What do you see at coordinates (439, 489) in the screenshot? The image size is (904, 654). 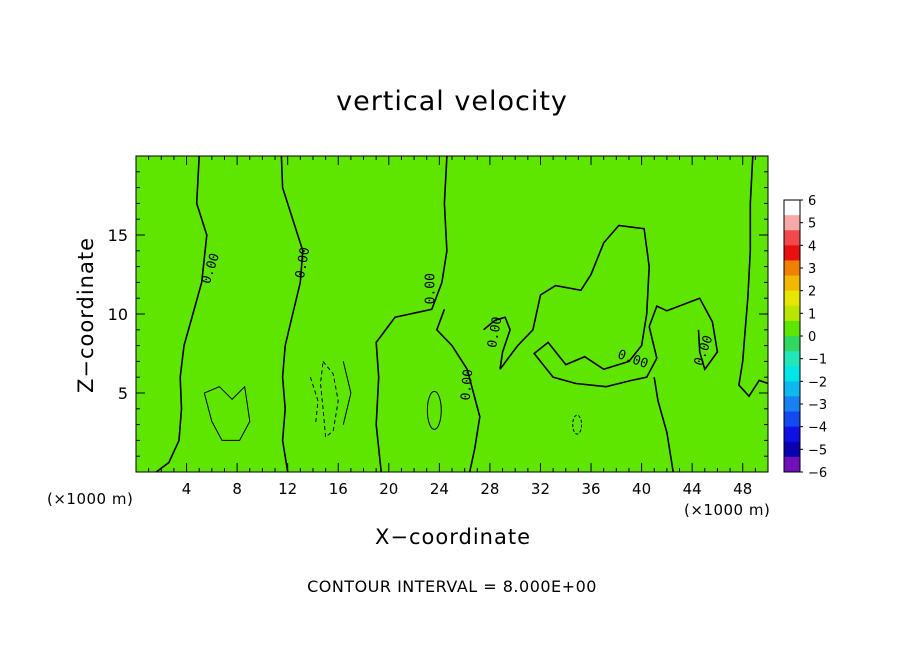 I see `x-tick-label: 24` at bounding box center [439, 489].